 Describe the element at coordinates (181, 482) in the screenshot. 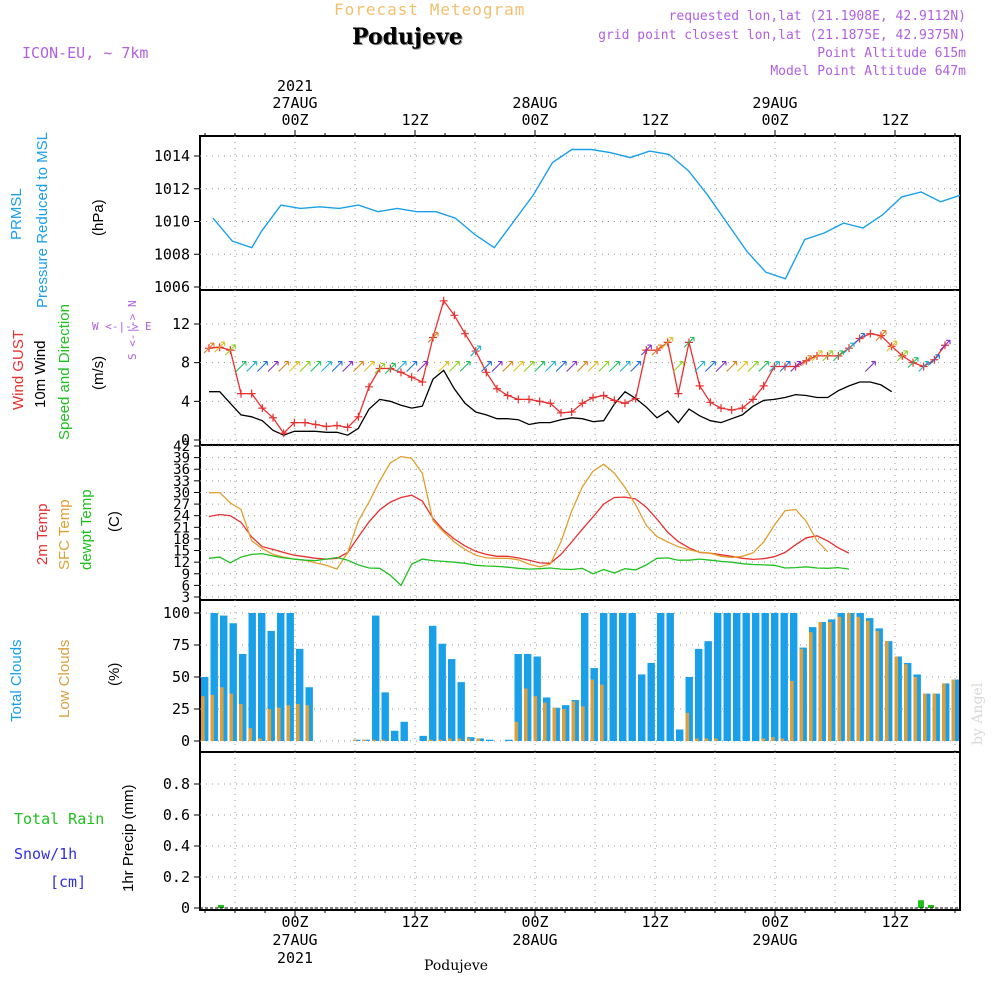

I see `y-tick-label: 33` at that location.